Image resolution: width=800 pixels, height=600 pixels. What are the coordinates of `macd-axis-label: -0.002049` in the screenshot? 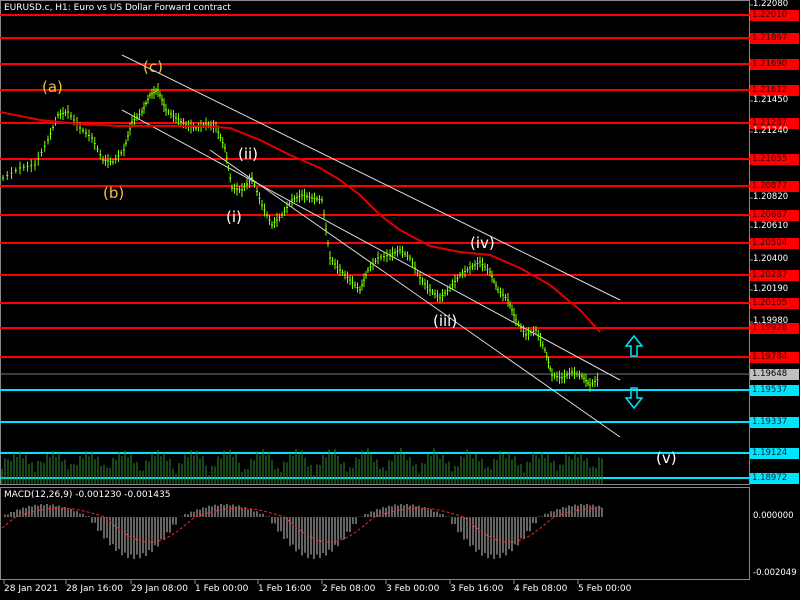 It's located at (775, 573).